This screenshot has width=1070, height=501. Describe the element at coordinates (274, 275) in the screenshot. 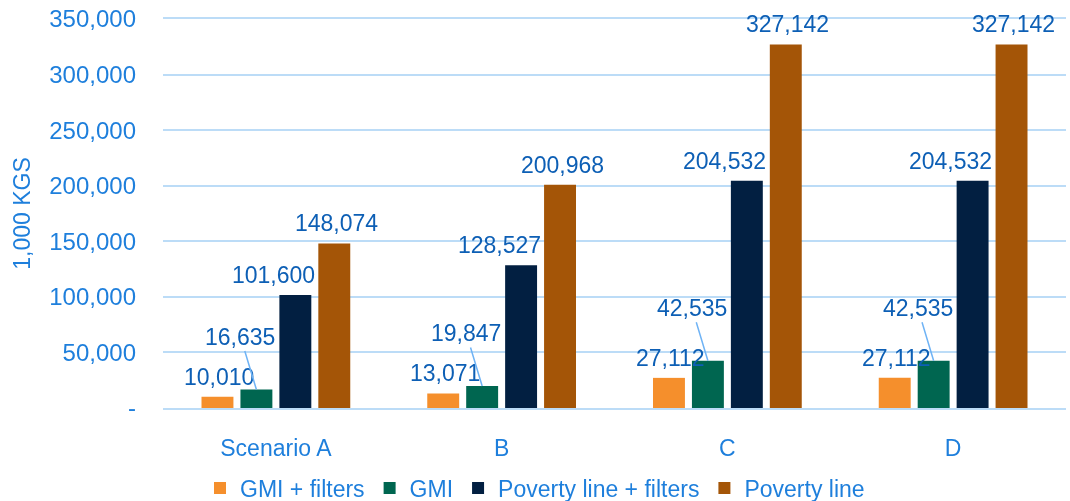

I see `data-label: 101,600` at that location.